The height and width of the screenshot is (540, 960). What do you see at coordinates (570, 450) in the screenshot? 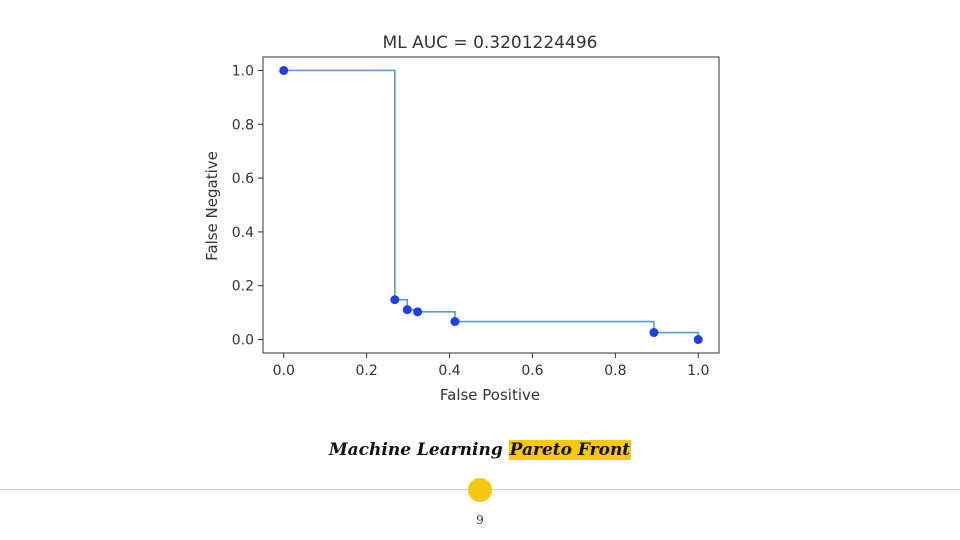
I see `caption-highlight: Pareto Front` at bounding box center [570, 450].